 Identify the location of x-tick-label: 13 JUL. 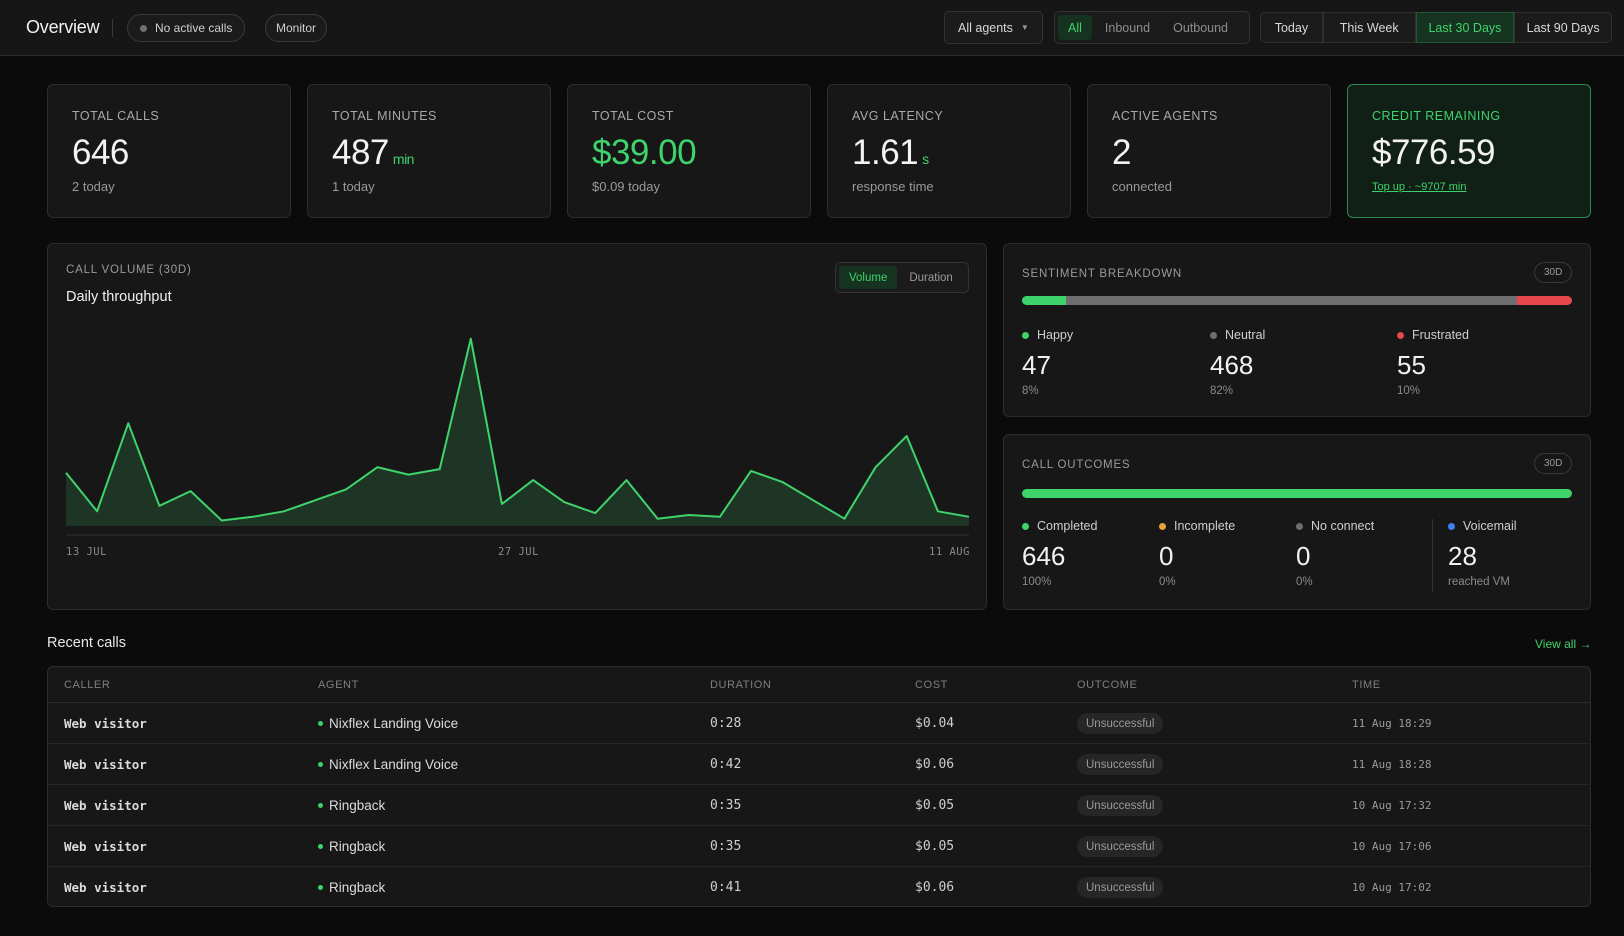
(86, 552).